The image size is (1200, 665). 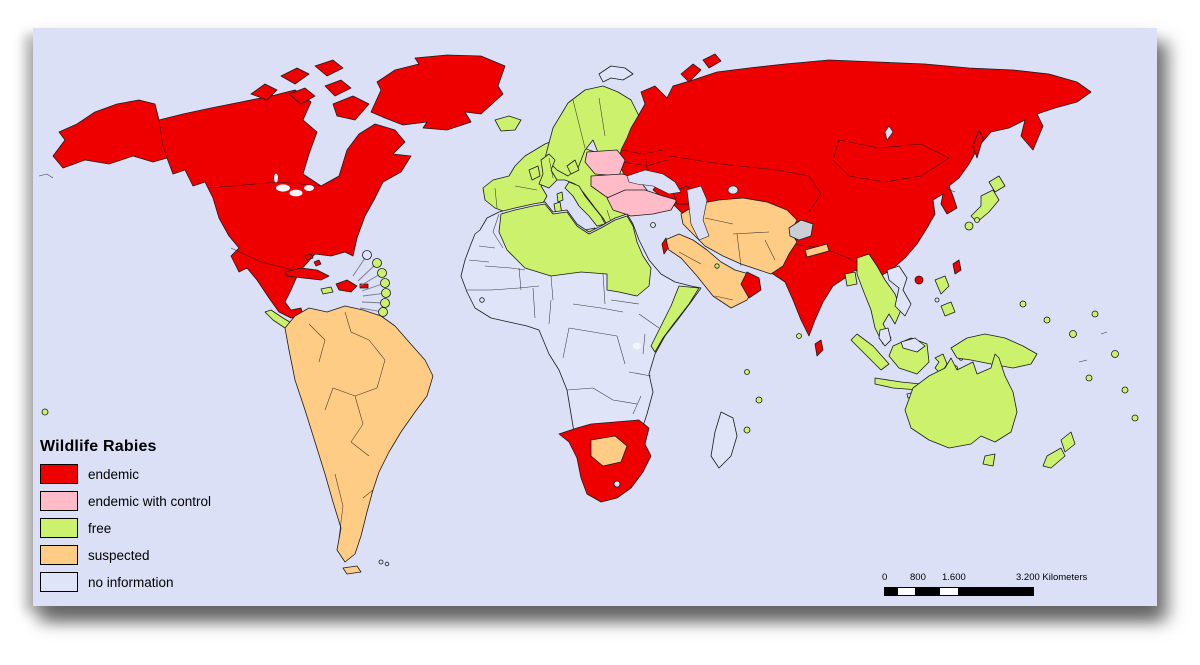 What do you see at coordinates (978, 144) in the screenshot?
I see `region-sakhalin` at bounding box center [978, 144].